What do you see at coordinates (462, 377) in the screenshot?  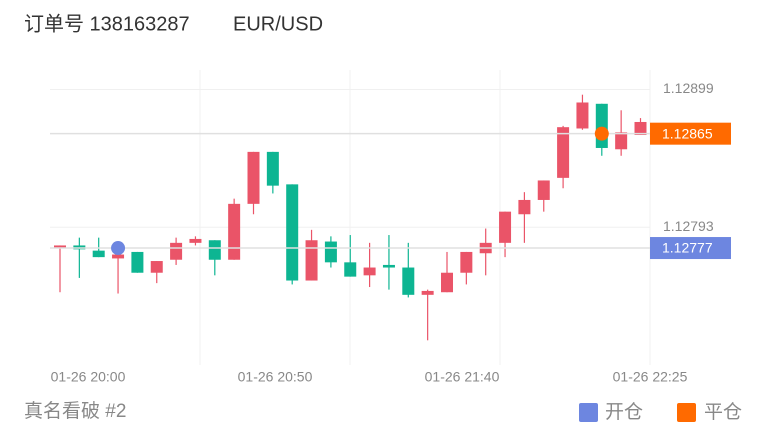 I see `x-tick-label: 01-26 21:40` at bounding box center [462, 377].